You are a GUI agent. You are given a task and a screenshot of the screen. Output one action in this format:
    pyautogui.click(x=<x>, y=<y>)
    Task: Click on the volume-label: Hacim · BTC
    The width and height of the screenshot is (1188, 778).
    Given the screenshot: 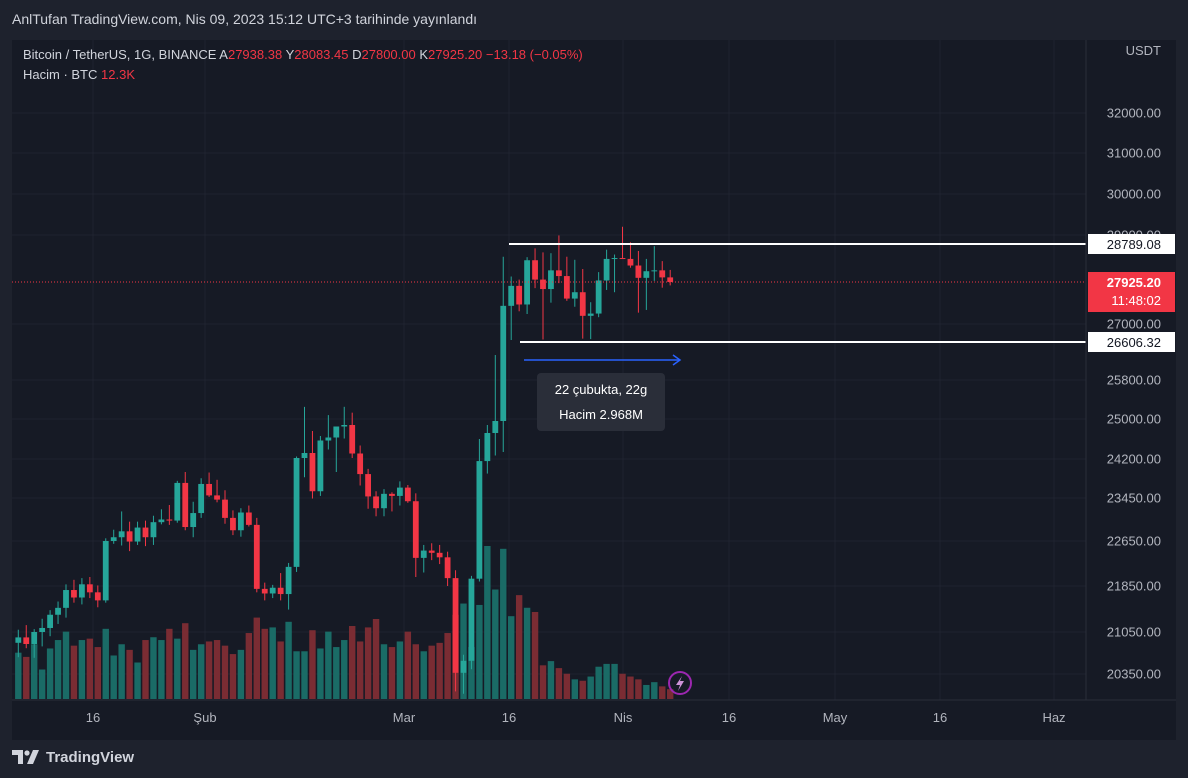 What is the action you would take?
    pyautogui.click(x=60, y=74)
    